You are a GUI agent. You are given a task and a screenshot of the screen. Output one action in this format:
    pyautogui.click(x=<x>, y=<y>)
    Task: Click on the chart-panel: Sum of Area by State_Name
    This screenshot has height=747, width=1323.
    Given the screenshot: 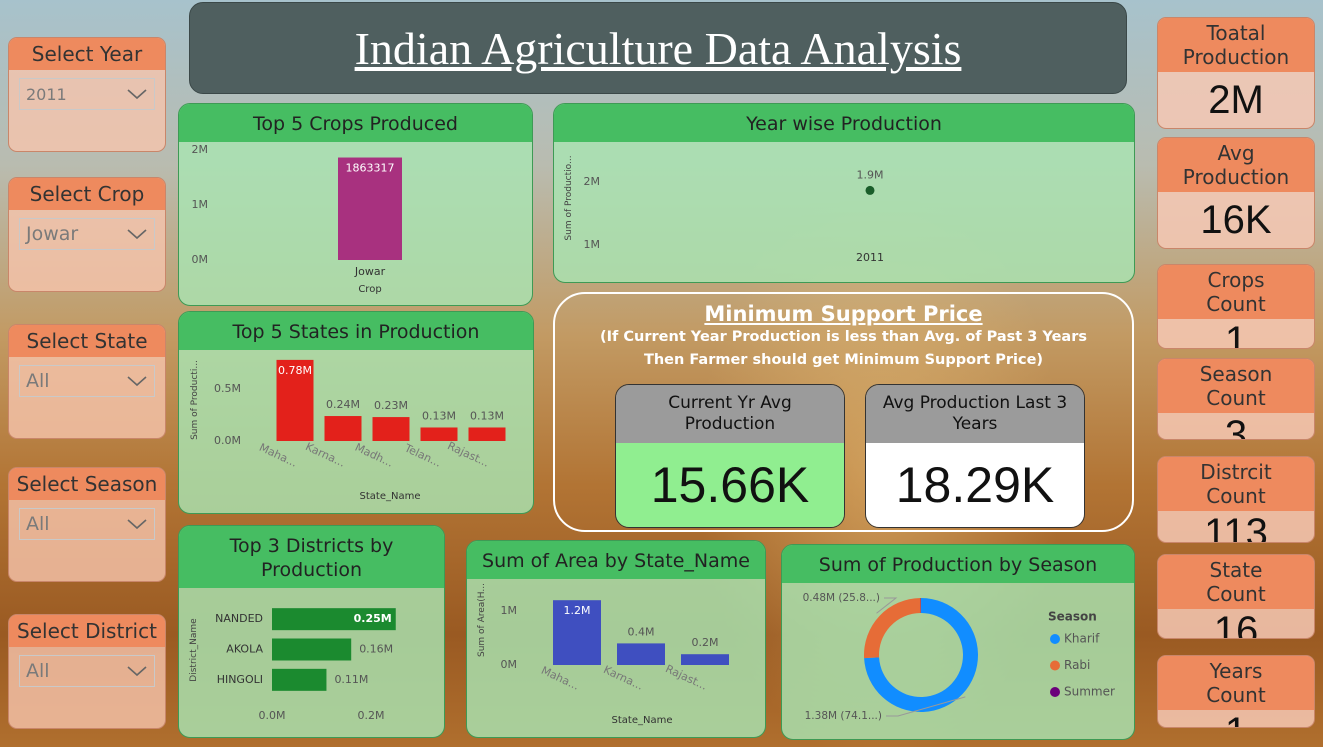 What is the action you would take?
    pyautogui.click(x=616, y=639)
    